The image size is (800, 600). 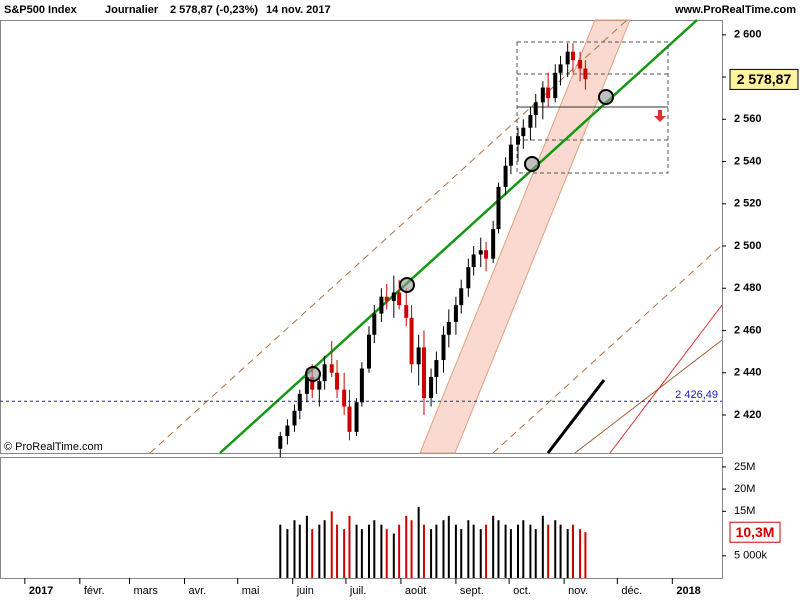 What do you see at coordinates (748, 330) in the screenshot?
I see `y-tick-label: 2 460` at bounding box center [748, 330].